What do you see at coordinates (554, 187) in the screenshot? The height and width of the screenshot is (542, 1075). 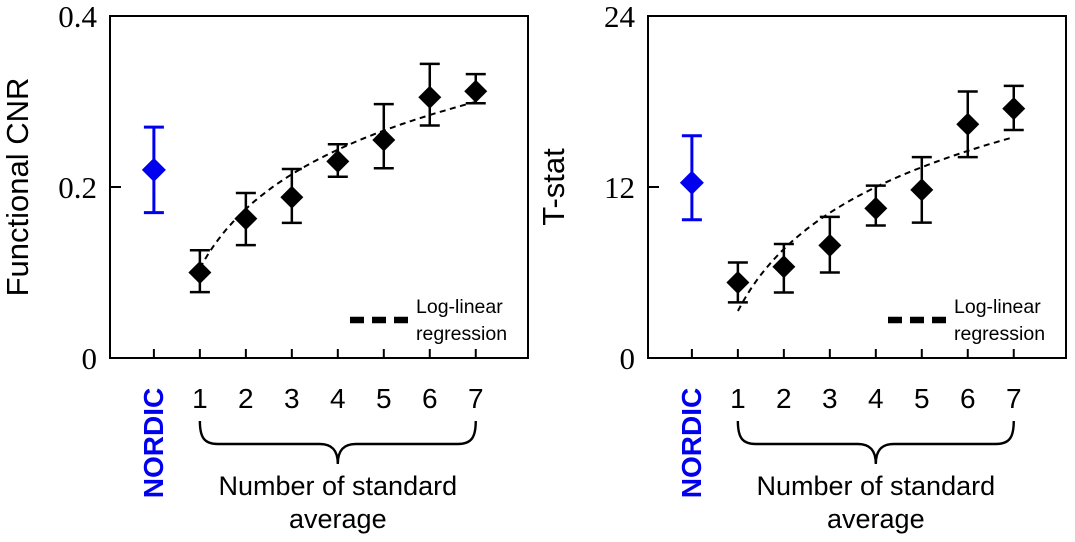 I see `y-axis-title: T-stat` at bounding box center [554, 187].